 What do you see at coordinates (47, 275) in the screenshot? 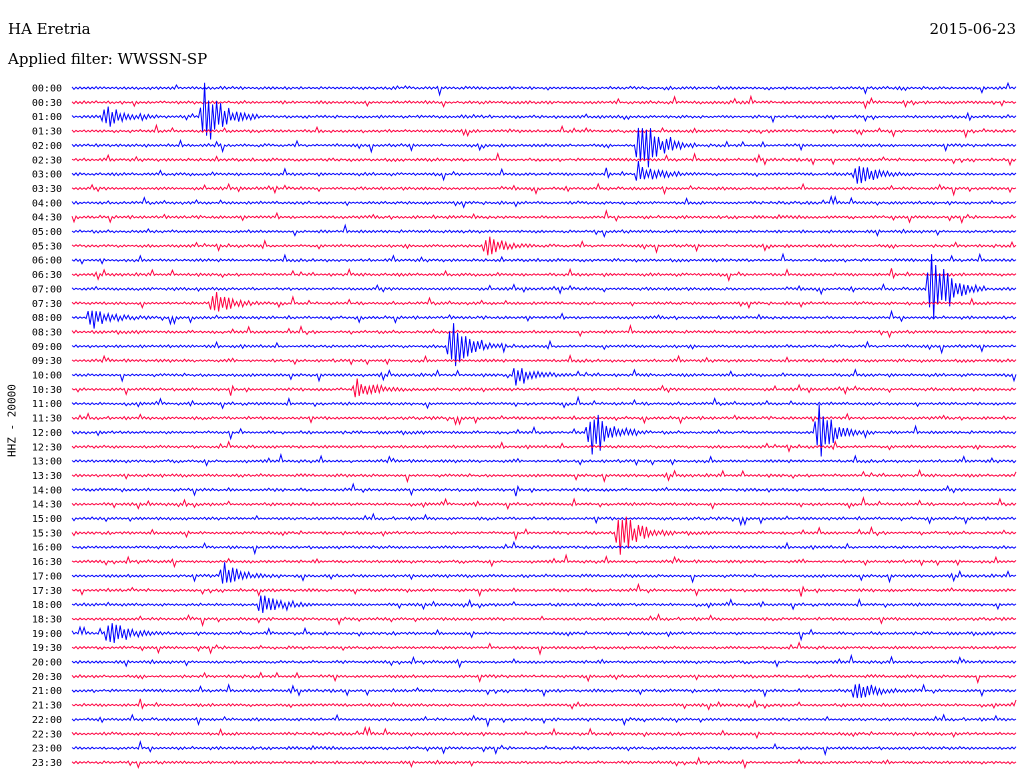
I see `row-time-label: 06:30` at bounding box center [47, 275].